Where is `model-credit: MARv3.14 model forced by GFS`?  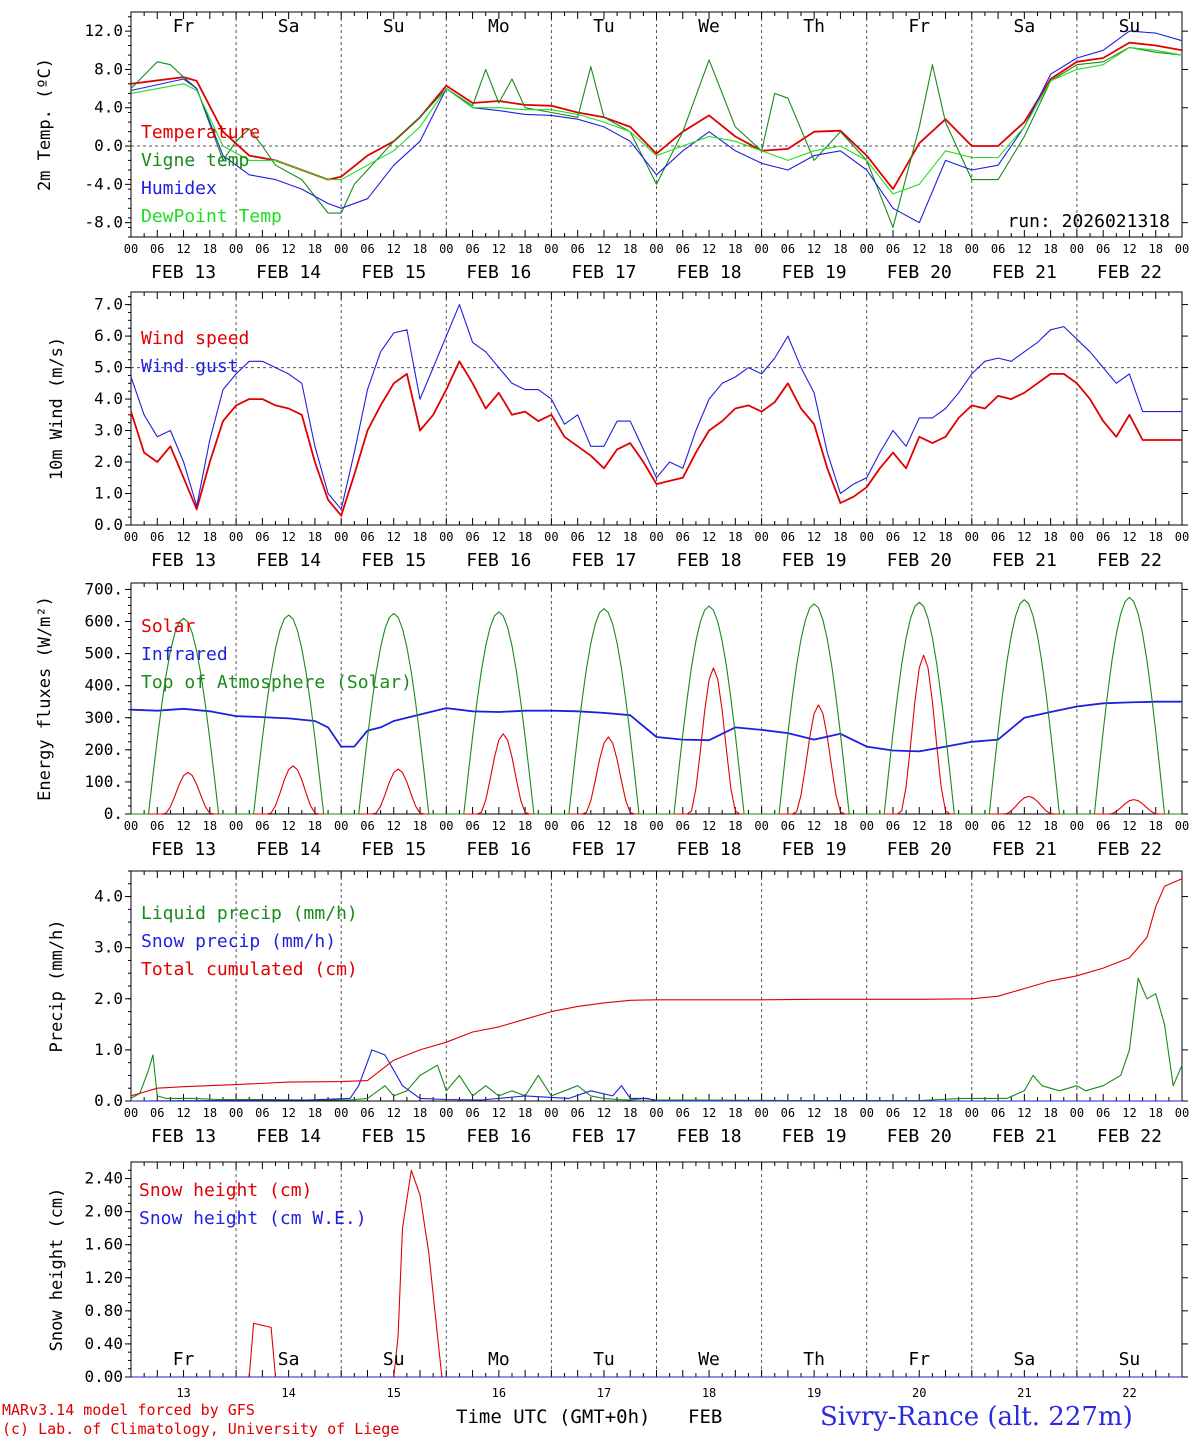 model-credit: MARv3.14 model forced by GFS is located at coordinates (128, 1410).